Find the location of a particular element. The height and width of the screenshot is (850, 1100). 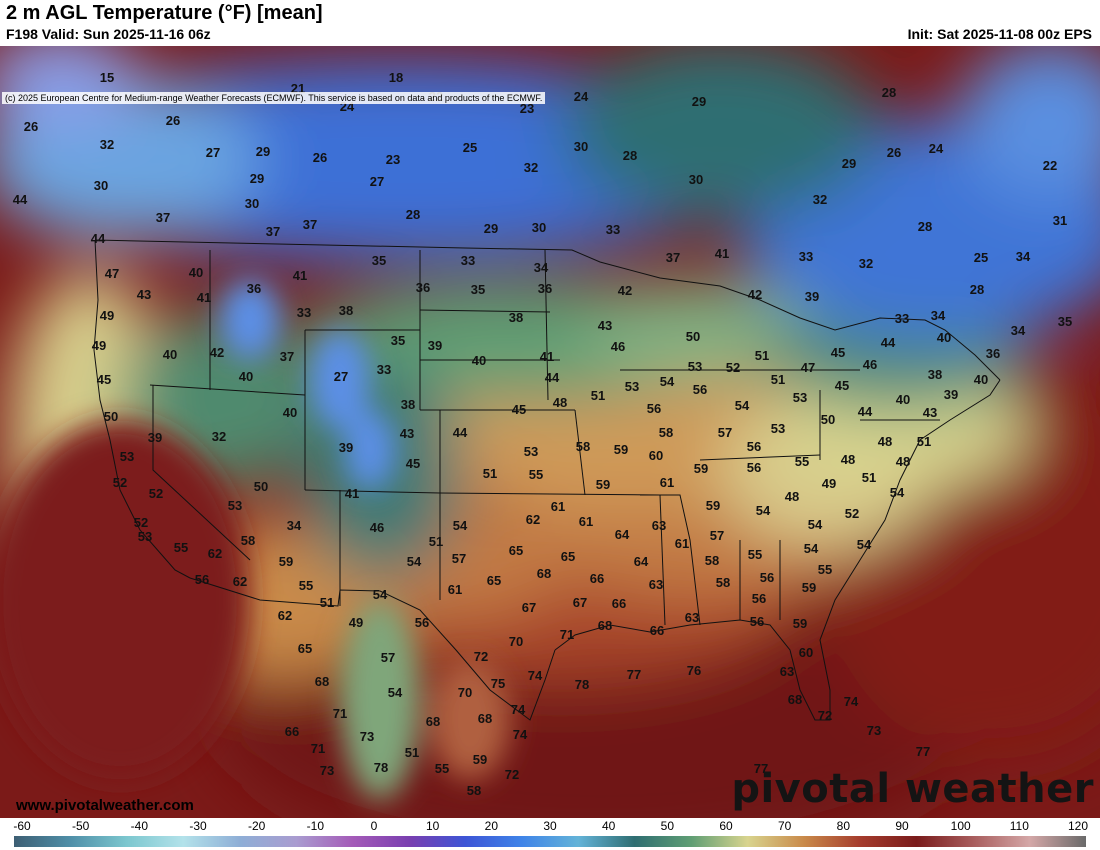

temperature-value: 34 is located at coordinates (1018, 330).